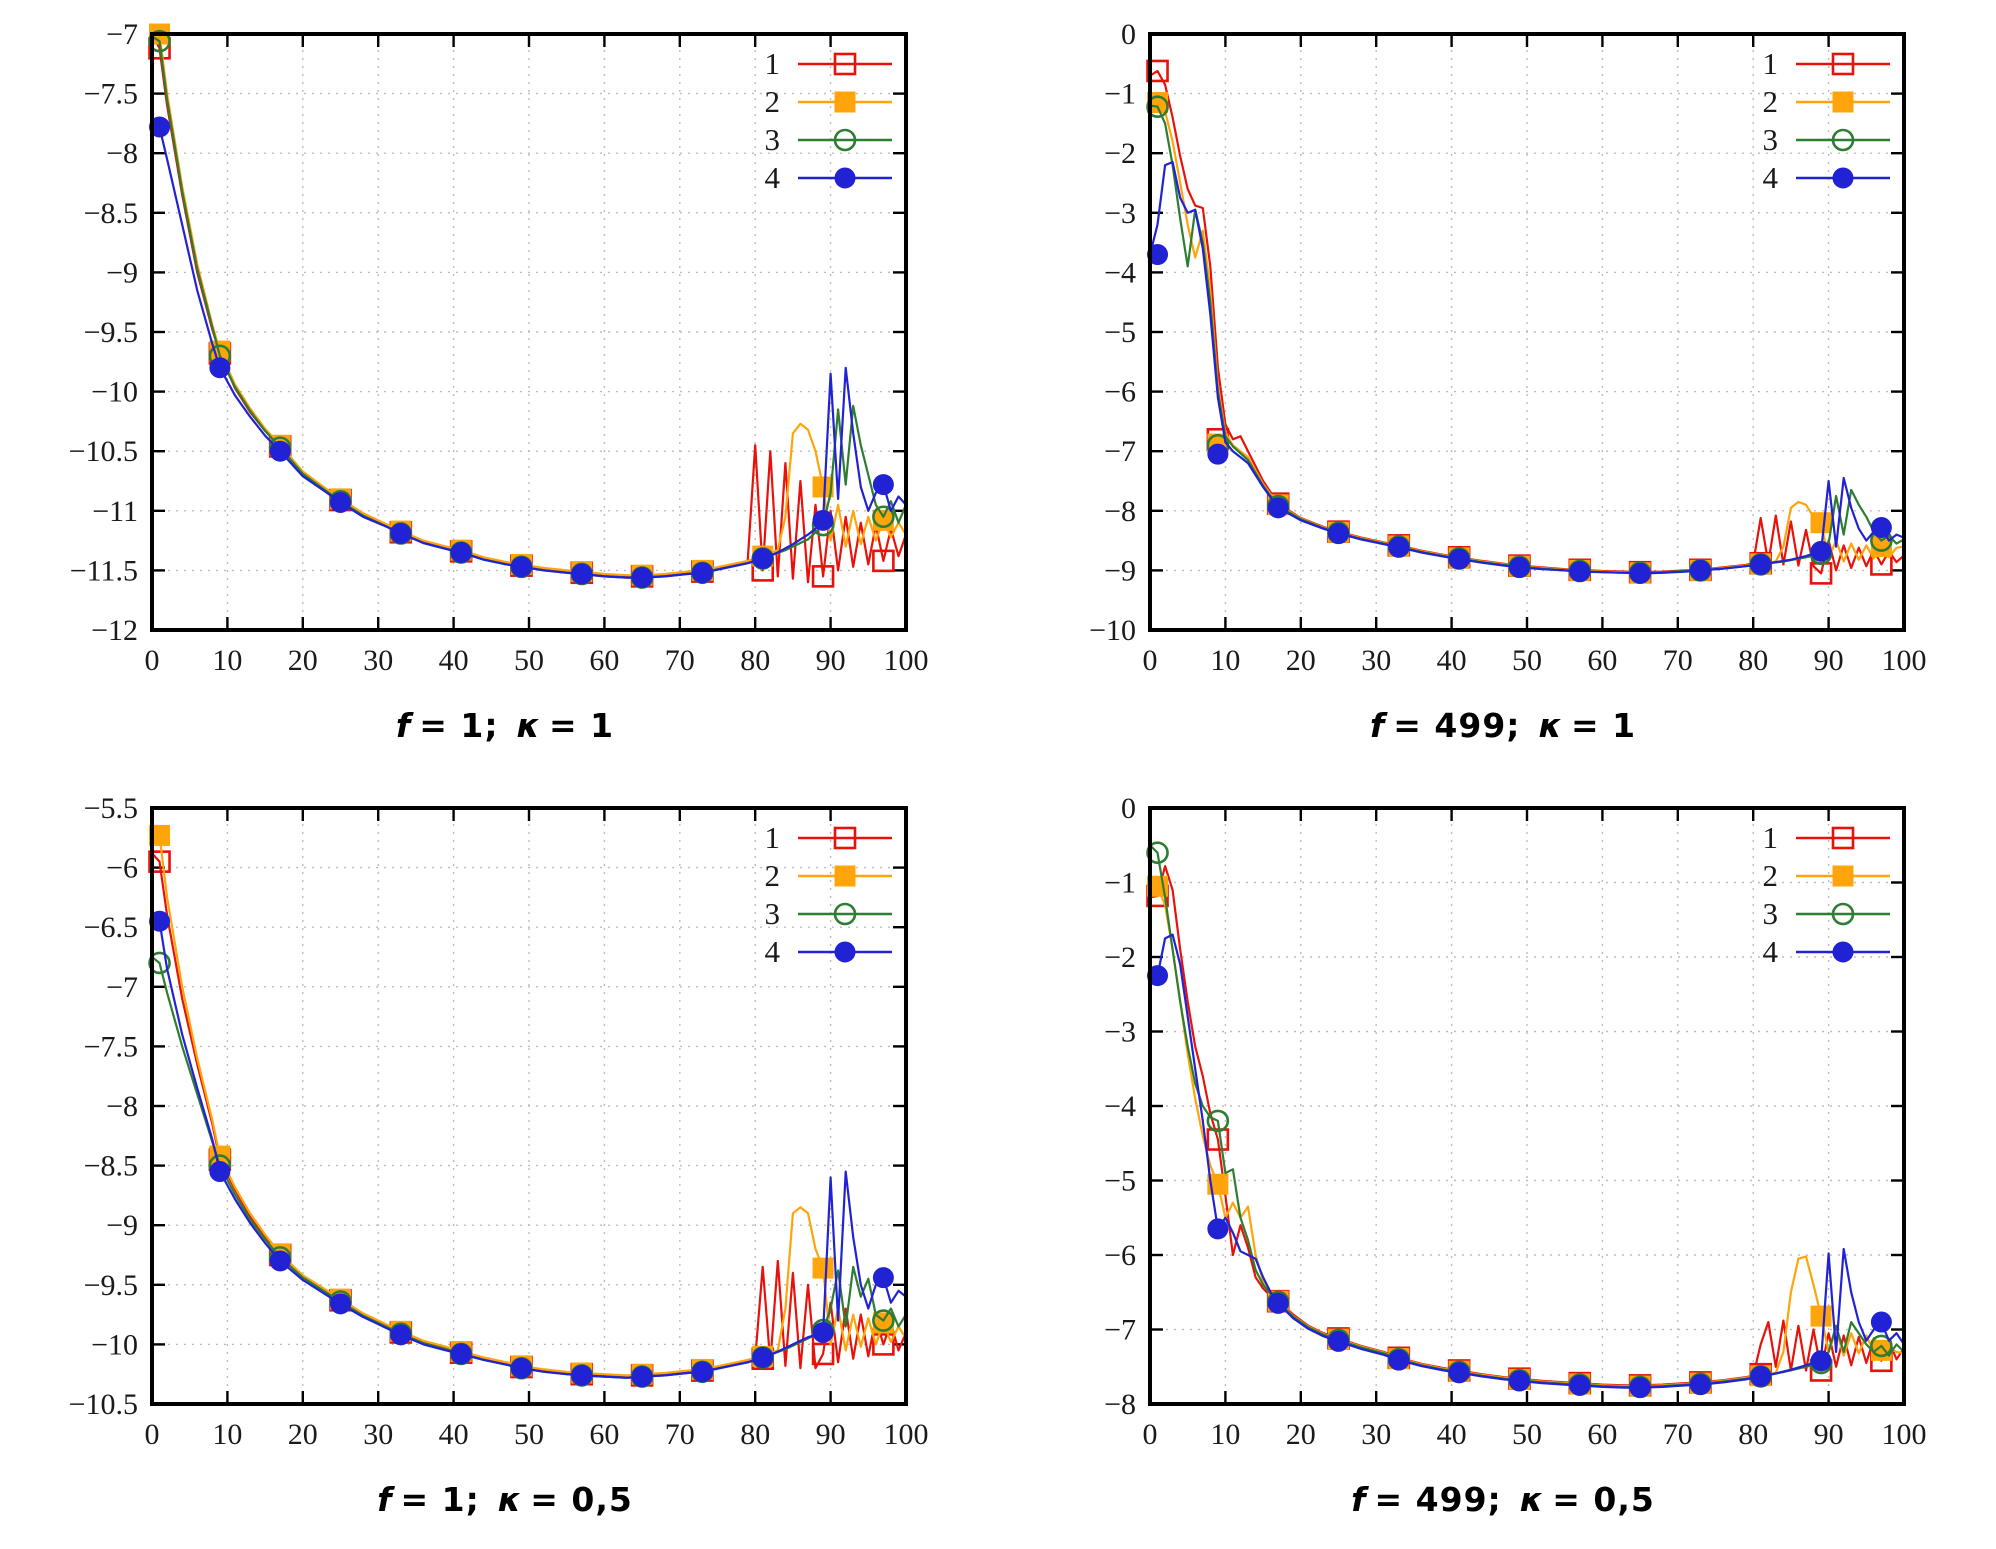 Image resolution: width=1996 pixels, height=1549 pixels. Describe the element at coordinates (1120, 1181) in the screenshot. I see `svg-text: −5` at that location.